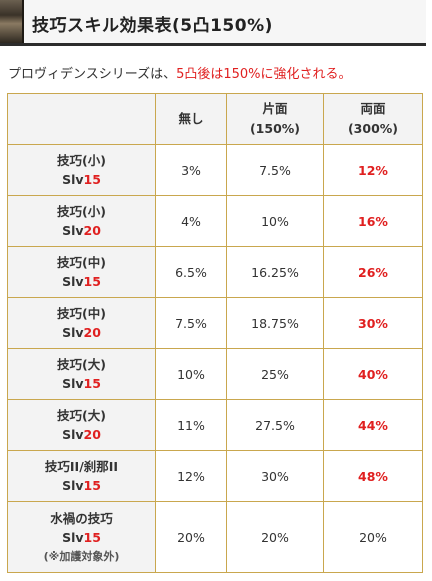 The image size is (432, 581). I want to click on value-double: 48%, so click(373, 476).